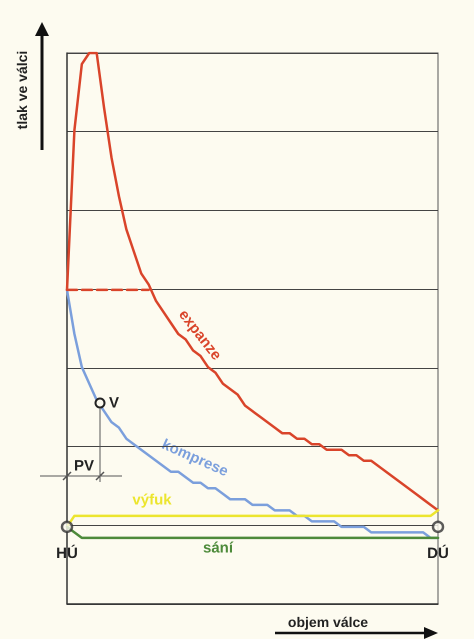 This screenshot has width=474, height=639. I want to click on series-label: výfuk, so click(152, 500).